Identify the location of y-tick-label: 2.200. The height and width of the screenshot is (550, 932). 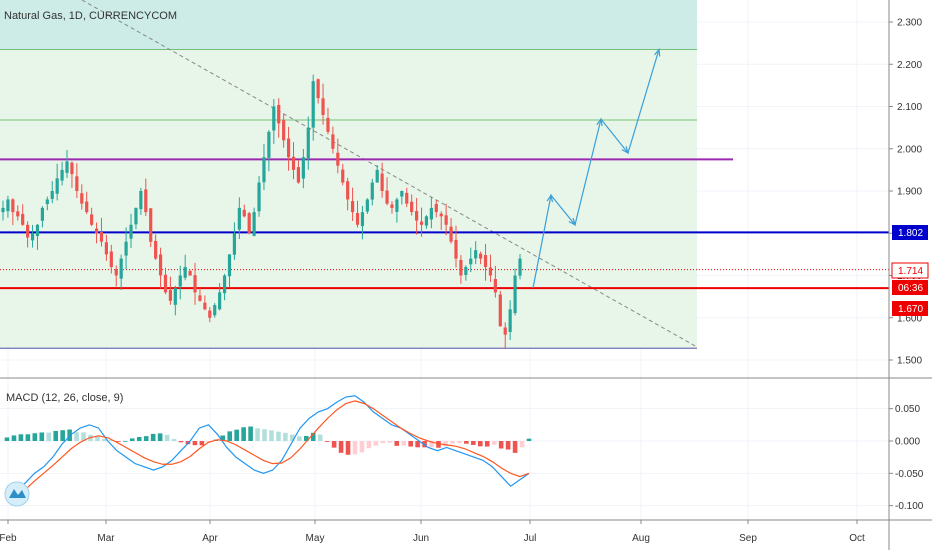
(909, 65).